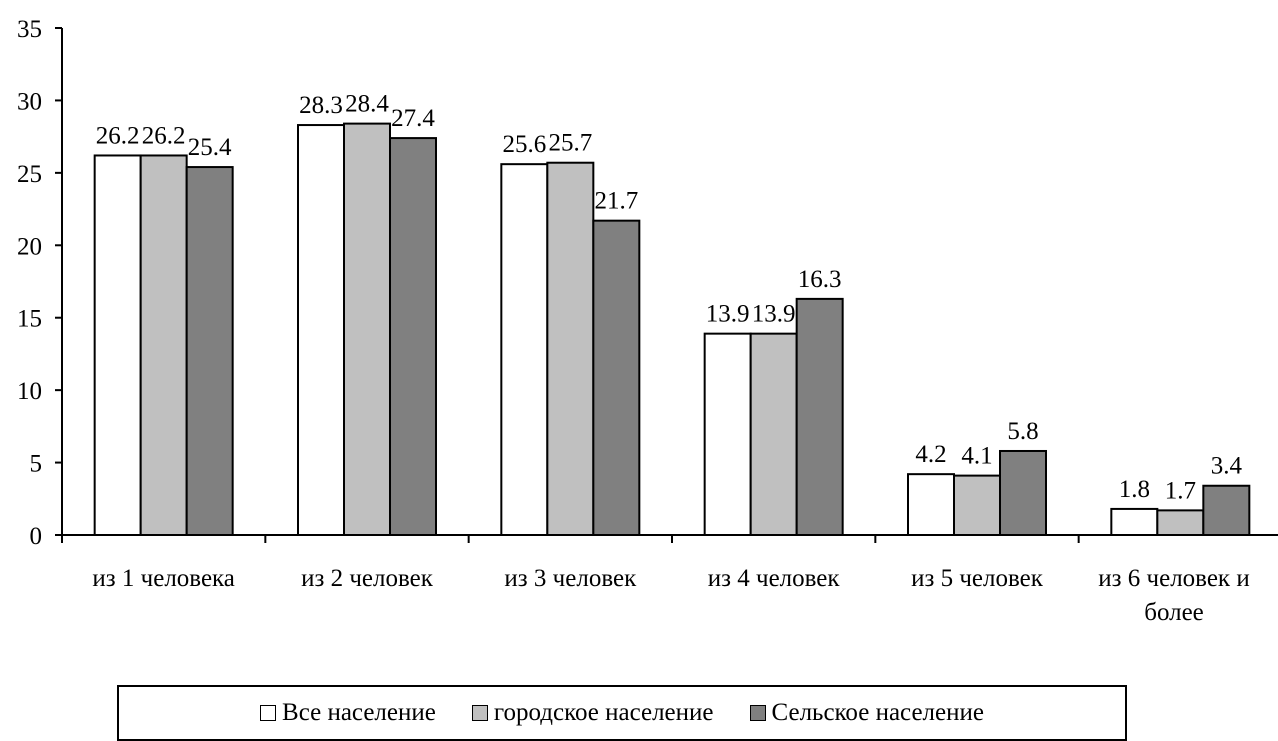 The height and width of the screenshot is (741, 1278). Describe the element at coordinates (820, 279) in the screenshot. I see `data-label: 16.3` at that location.